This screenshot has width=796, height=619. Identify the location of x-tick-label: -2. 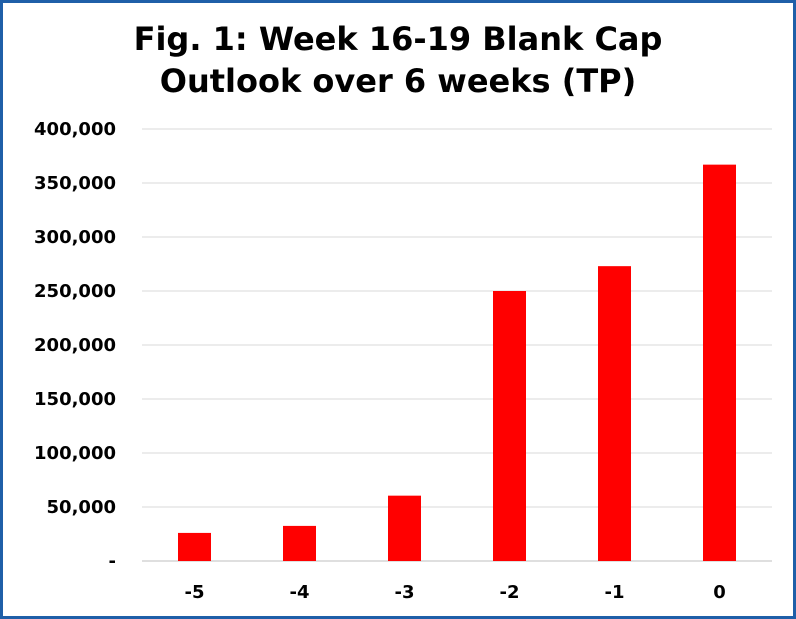
(510, 592).